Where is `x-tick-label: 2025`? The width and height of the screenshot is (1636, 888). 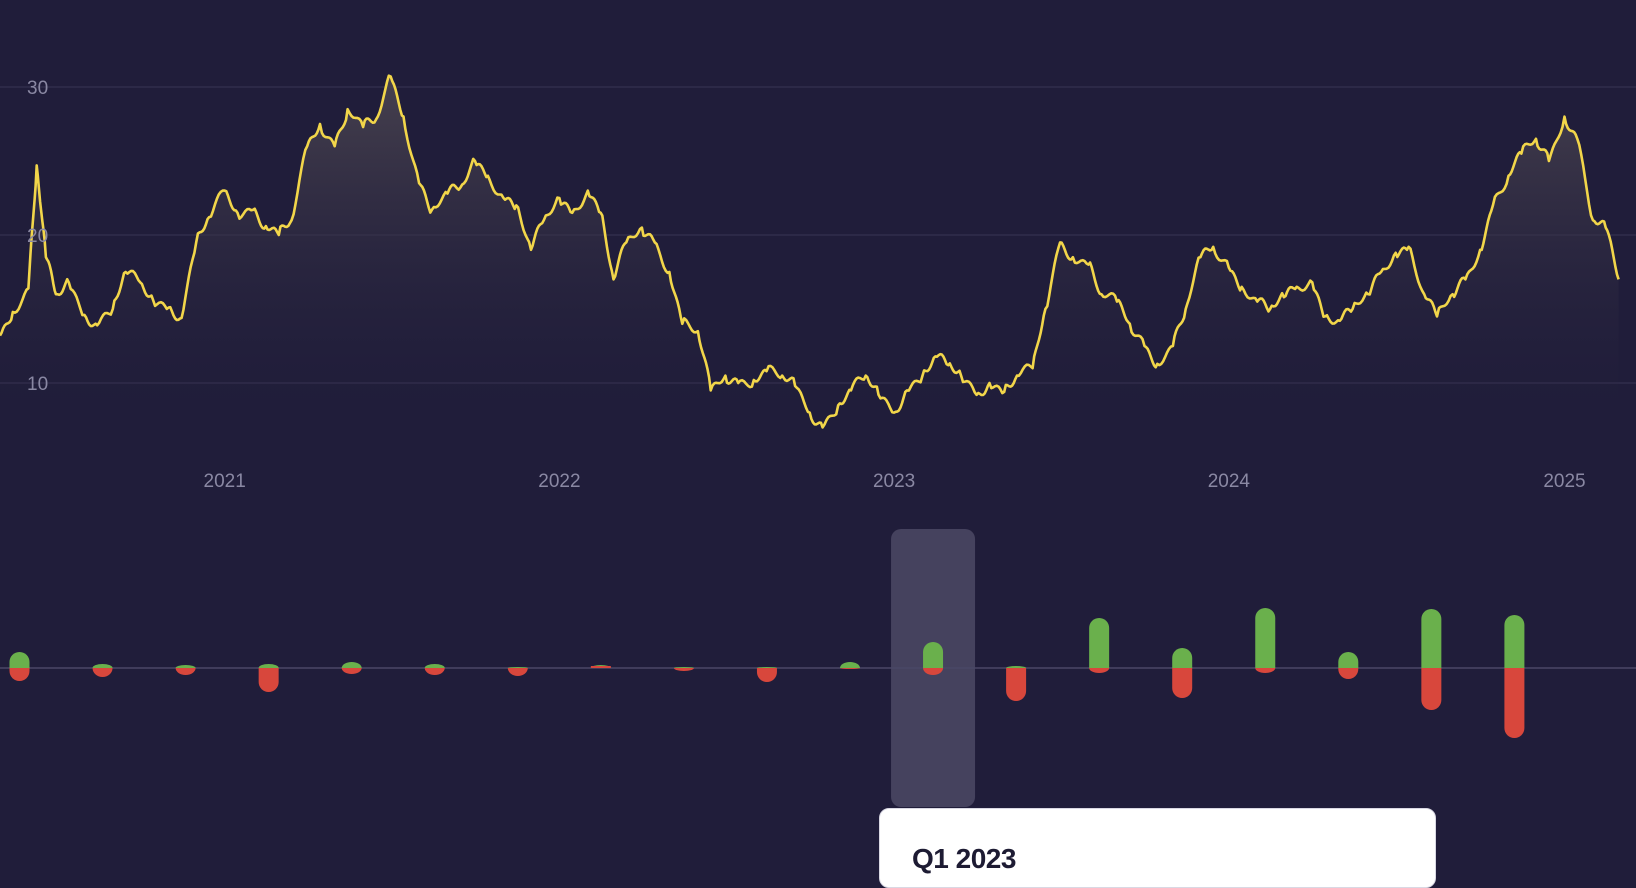
x-tick-label: 2025 is located at coordinates (1564, 481).